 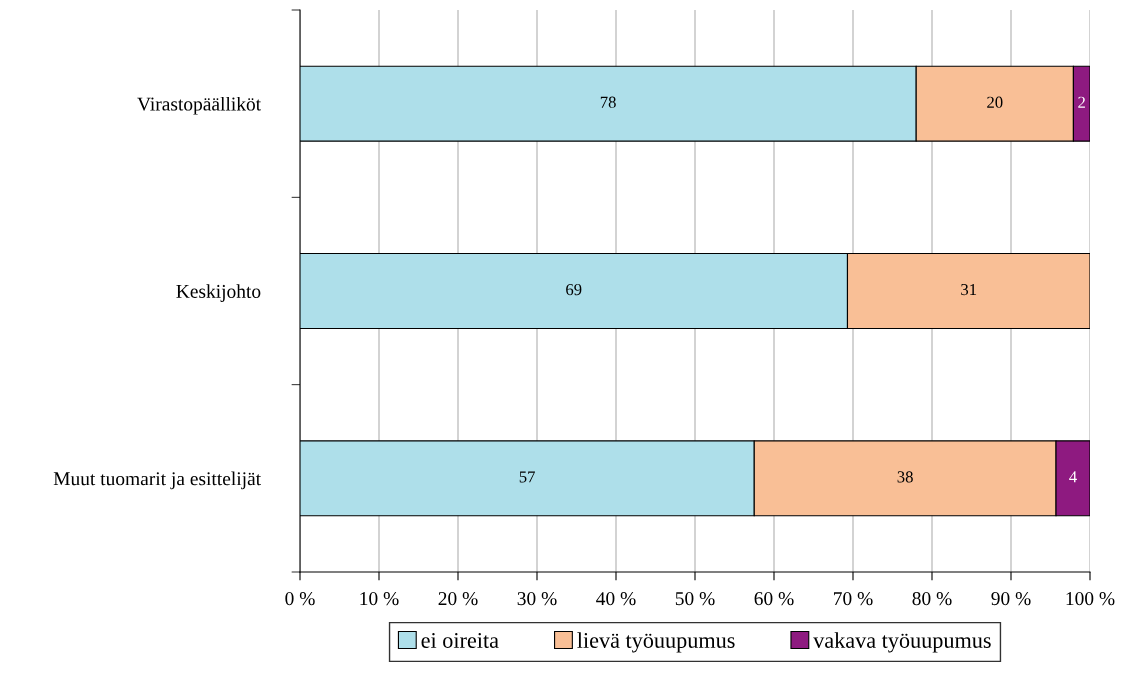 What do you see at coordinates (574, 289) in the screenshot?
I see `data-label: 69` at bounding box center [574, 289].